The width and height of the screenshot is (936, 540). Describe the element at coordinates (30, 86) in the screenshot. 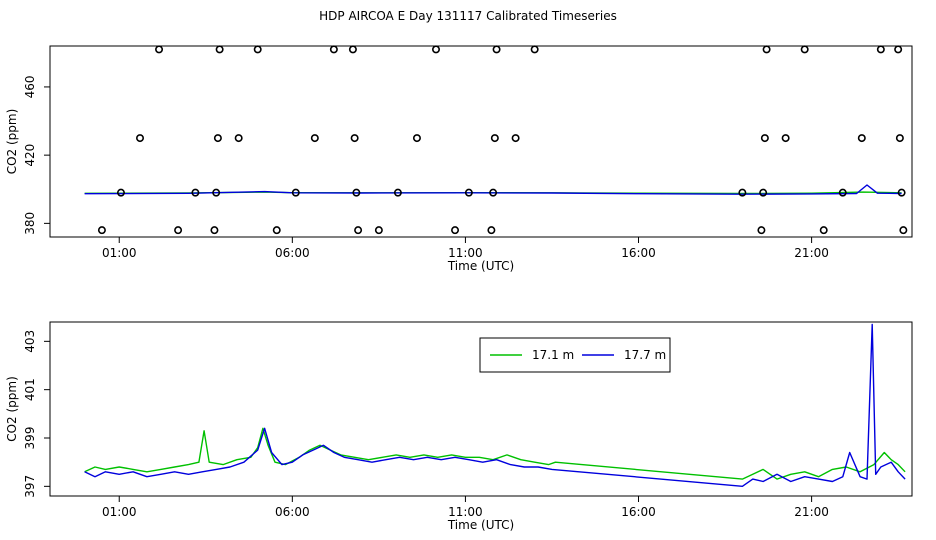

I see `y-tick-label: 460` at that location.